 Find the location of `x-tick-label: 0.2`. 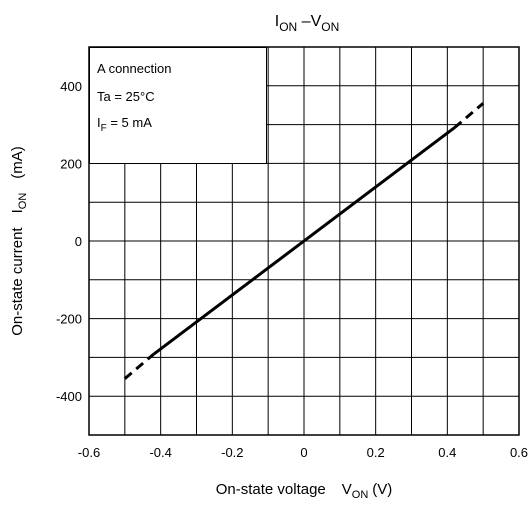

x-tick-label: 0.2 is located at coordinates (376, 452).